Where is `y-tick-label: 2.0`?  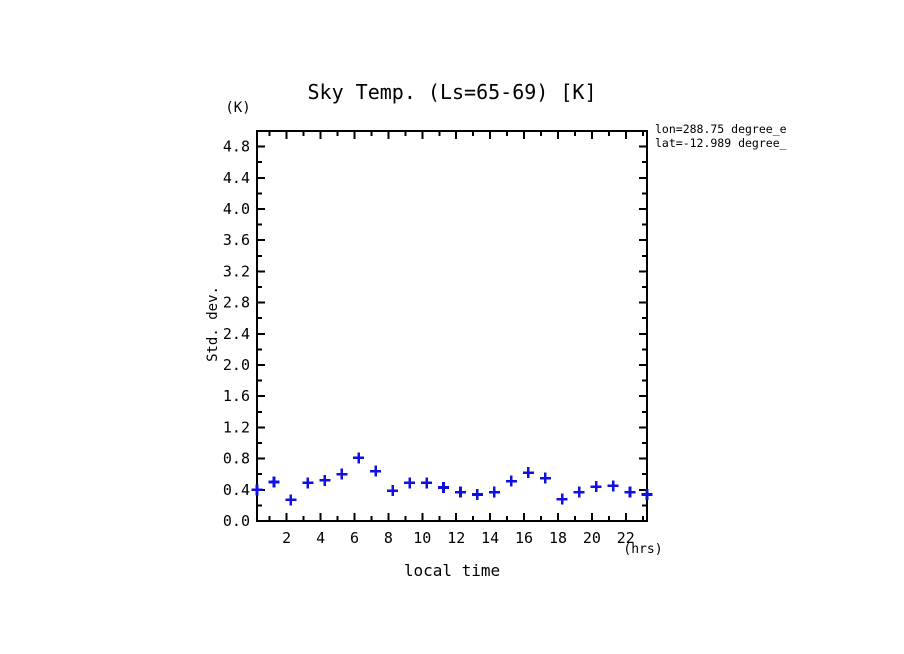
y-tick-label: 2.0 is located at coordinates (236, 365).